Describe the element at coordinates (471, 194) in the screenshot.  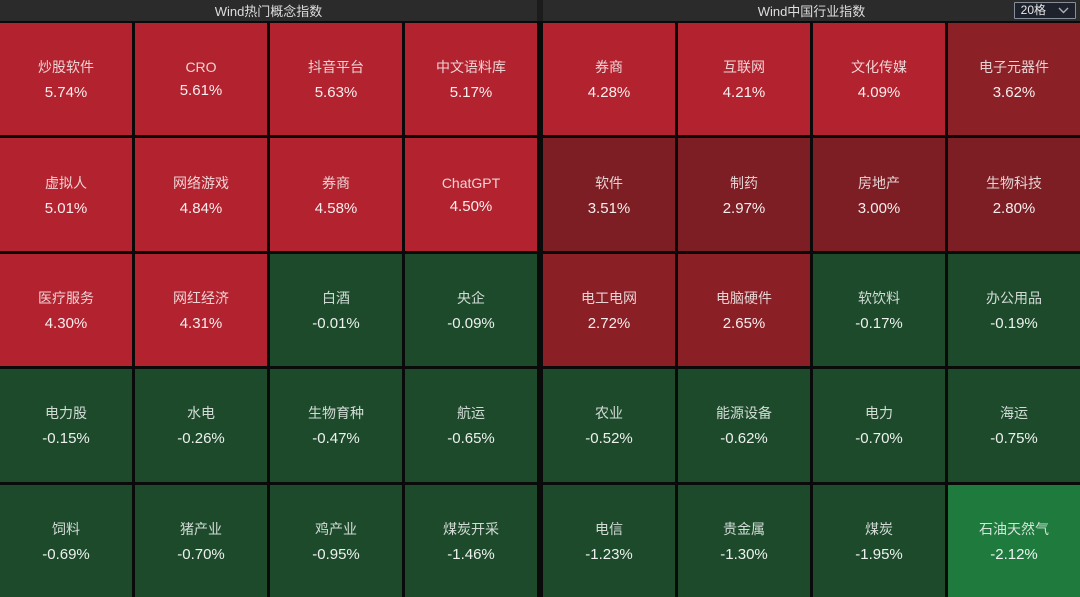
I see `tile-hot-concept-7: ChatGPT 4.50%` at that location.